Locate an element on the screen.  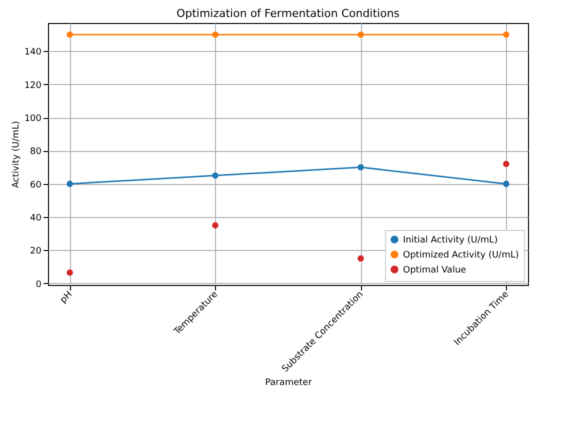
legend-label: Optimal Value is located at coordinates (435, 271).